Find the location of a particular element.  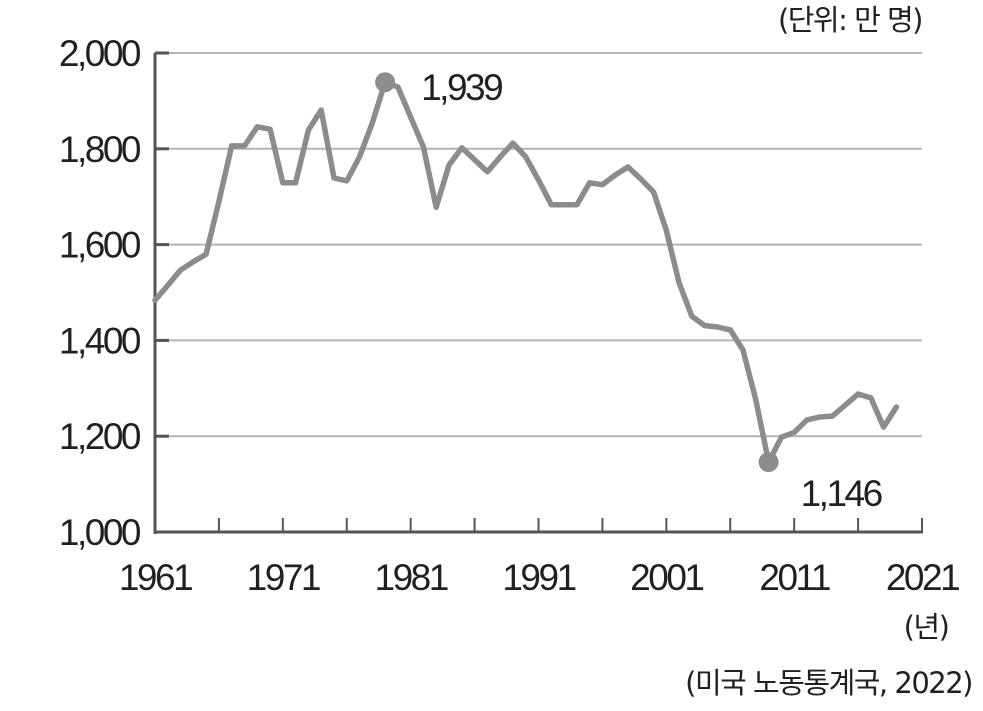

x-tick-labels: 1961 1971 1981 1991 2001 2011 2021 is located at coordinates (540, 577).